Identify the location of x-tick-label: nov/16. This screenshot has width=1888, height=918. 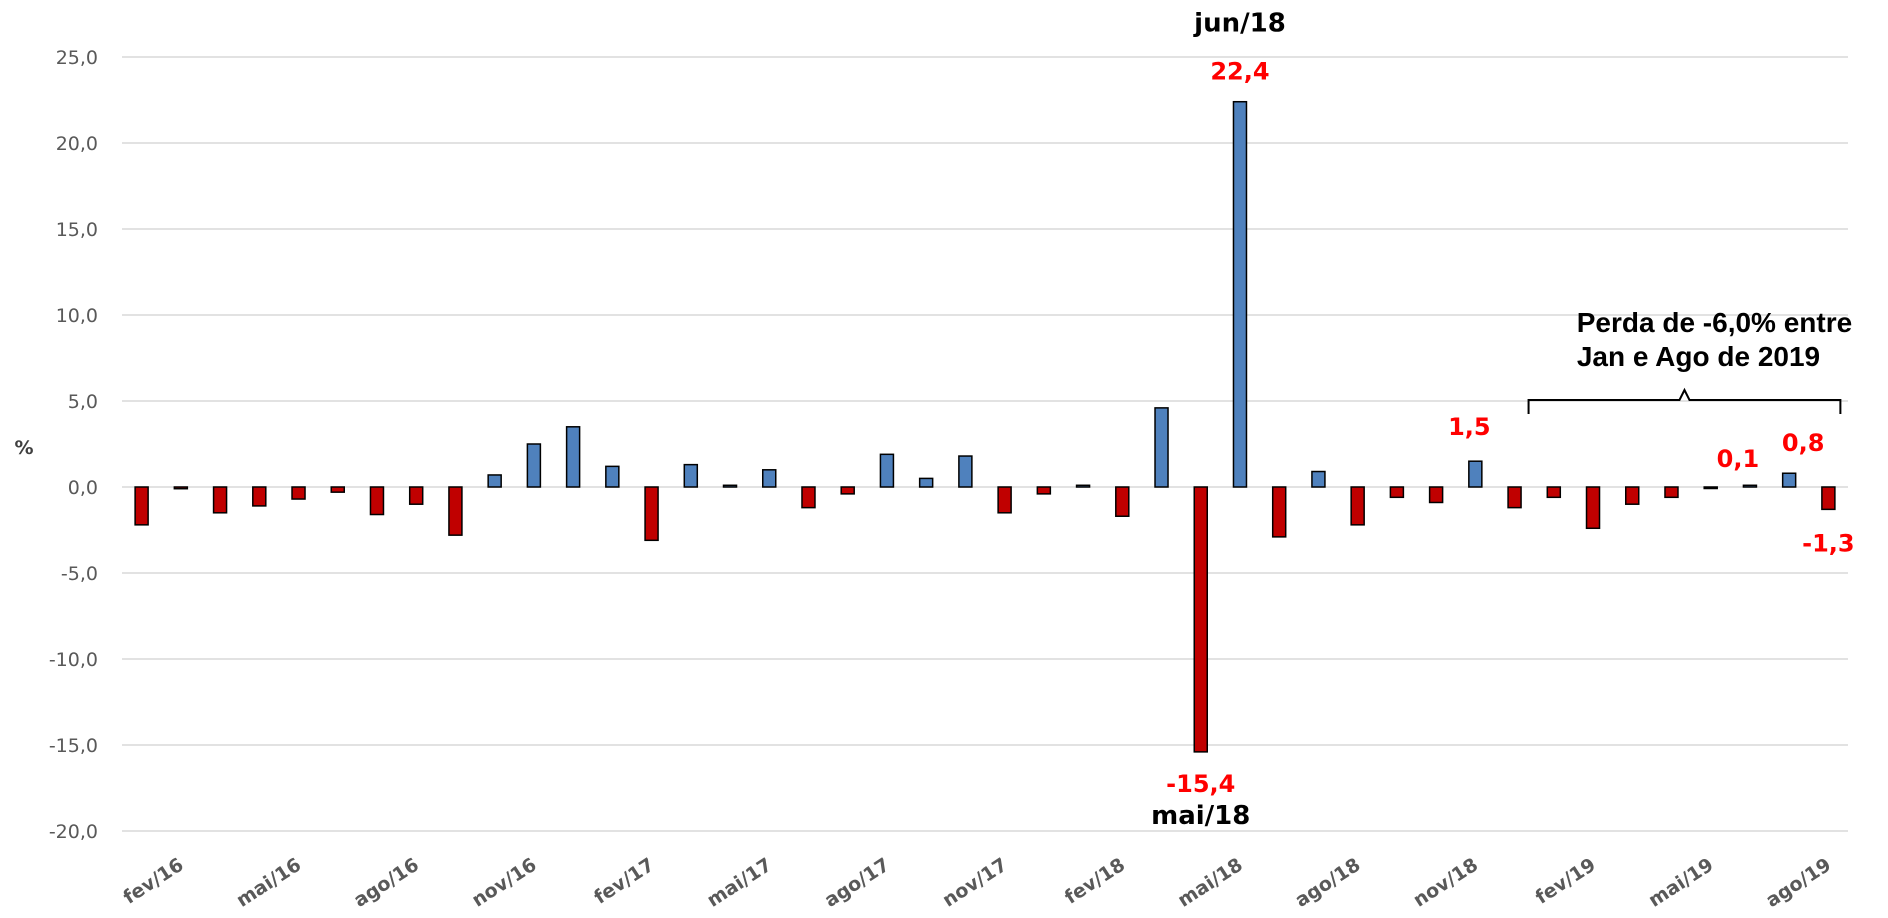
(504, 883).